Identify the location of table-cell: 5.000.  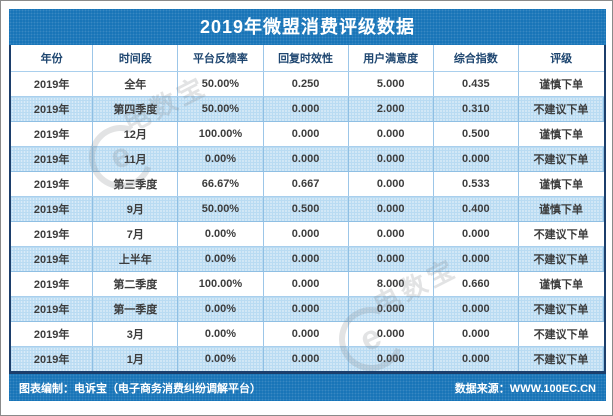
(391, 84).